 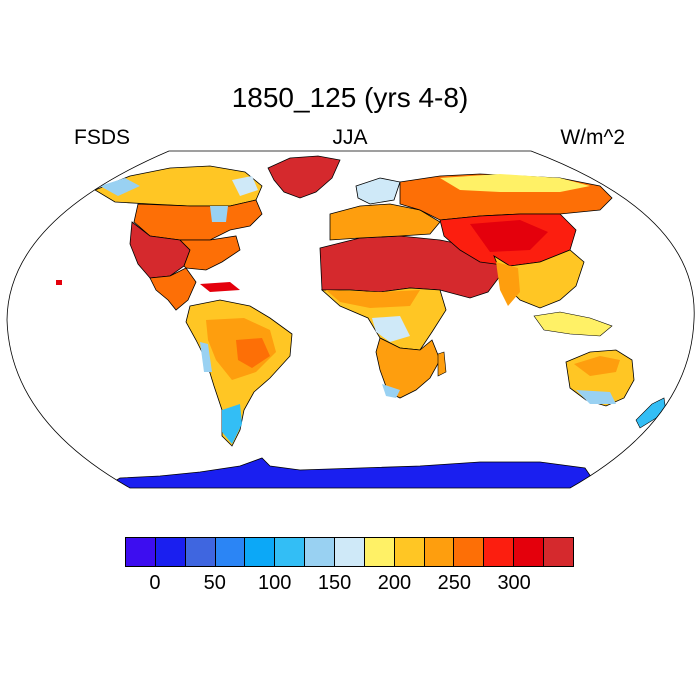 I want to click on colorbar-ticks: 0 50 100 150 200 250 300, so click(x=349, y=585).